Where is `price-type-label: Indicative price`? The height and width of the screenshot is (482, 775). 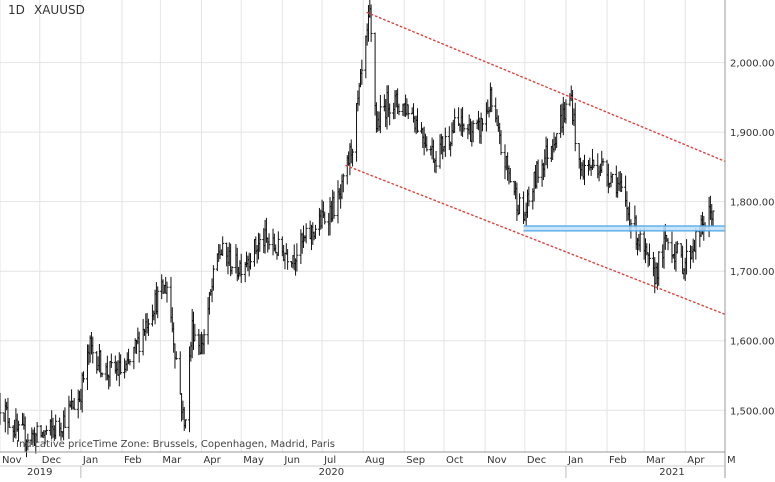 price-type-label: Indicative price is located at coordinates (54, 444).